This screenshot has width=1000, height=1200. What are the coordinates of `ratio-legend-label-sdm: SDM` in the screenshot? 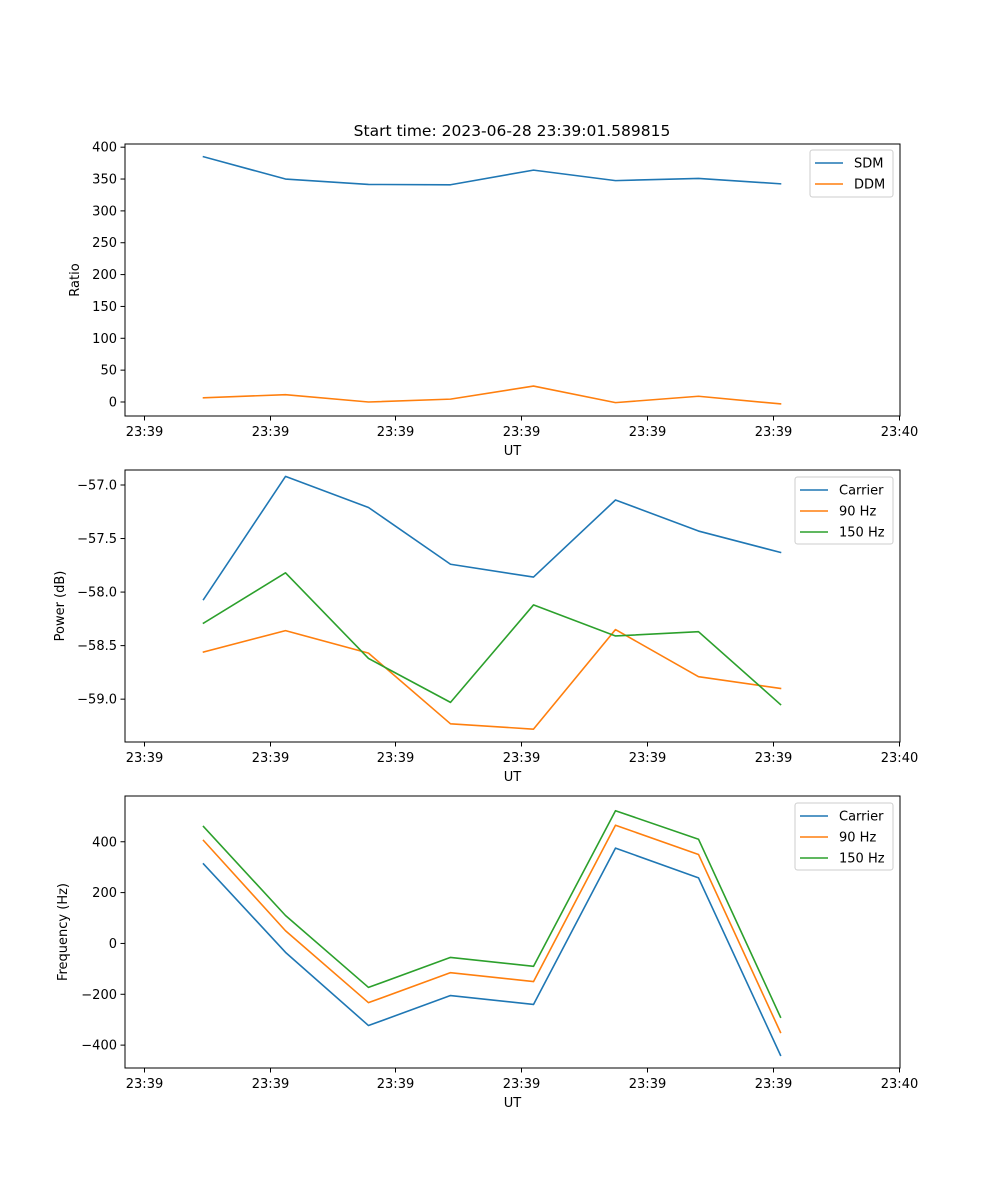 It's located at (868, 164).